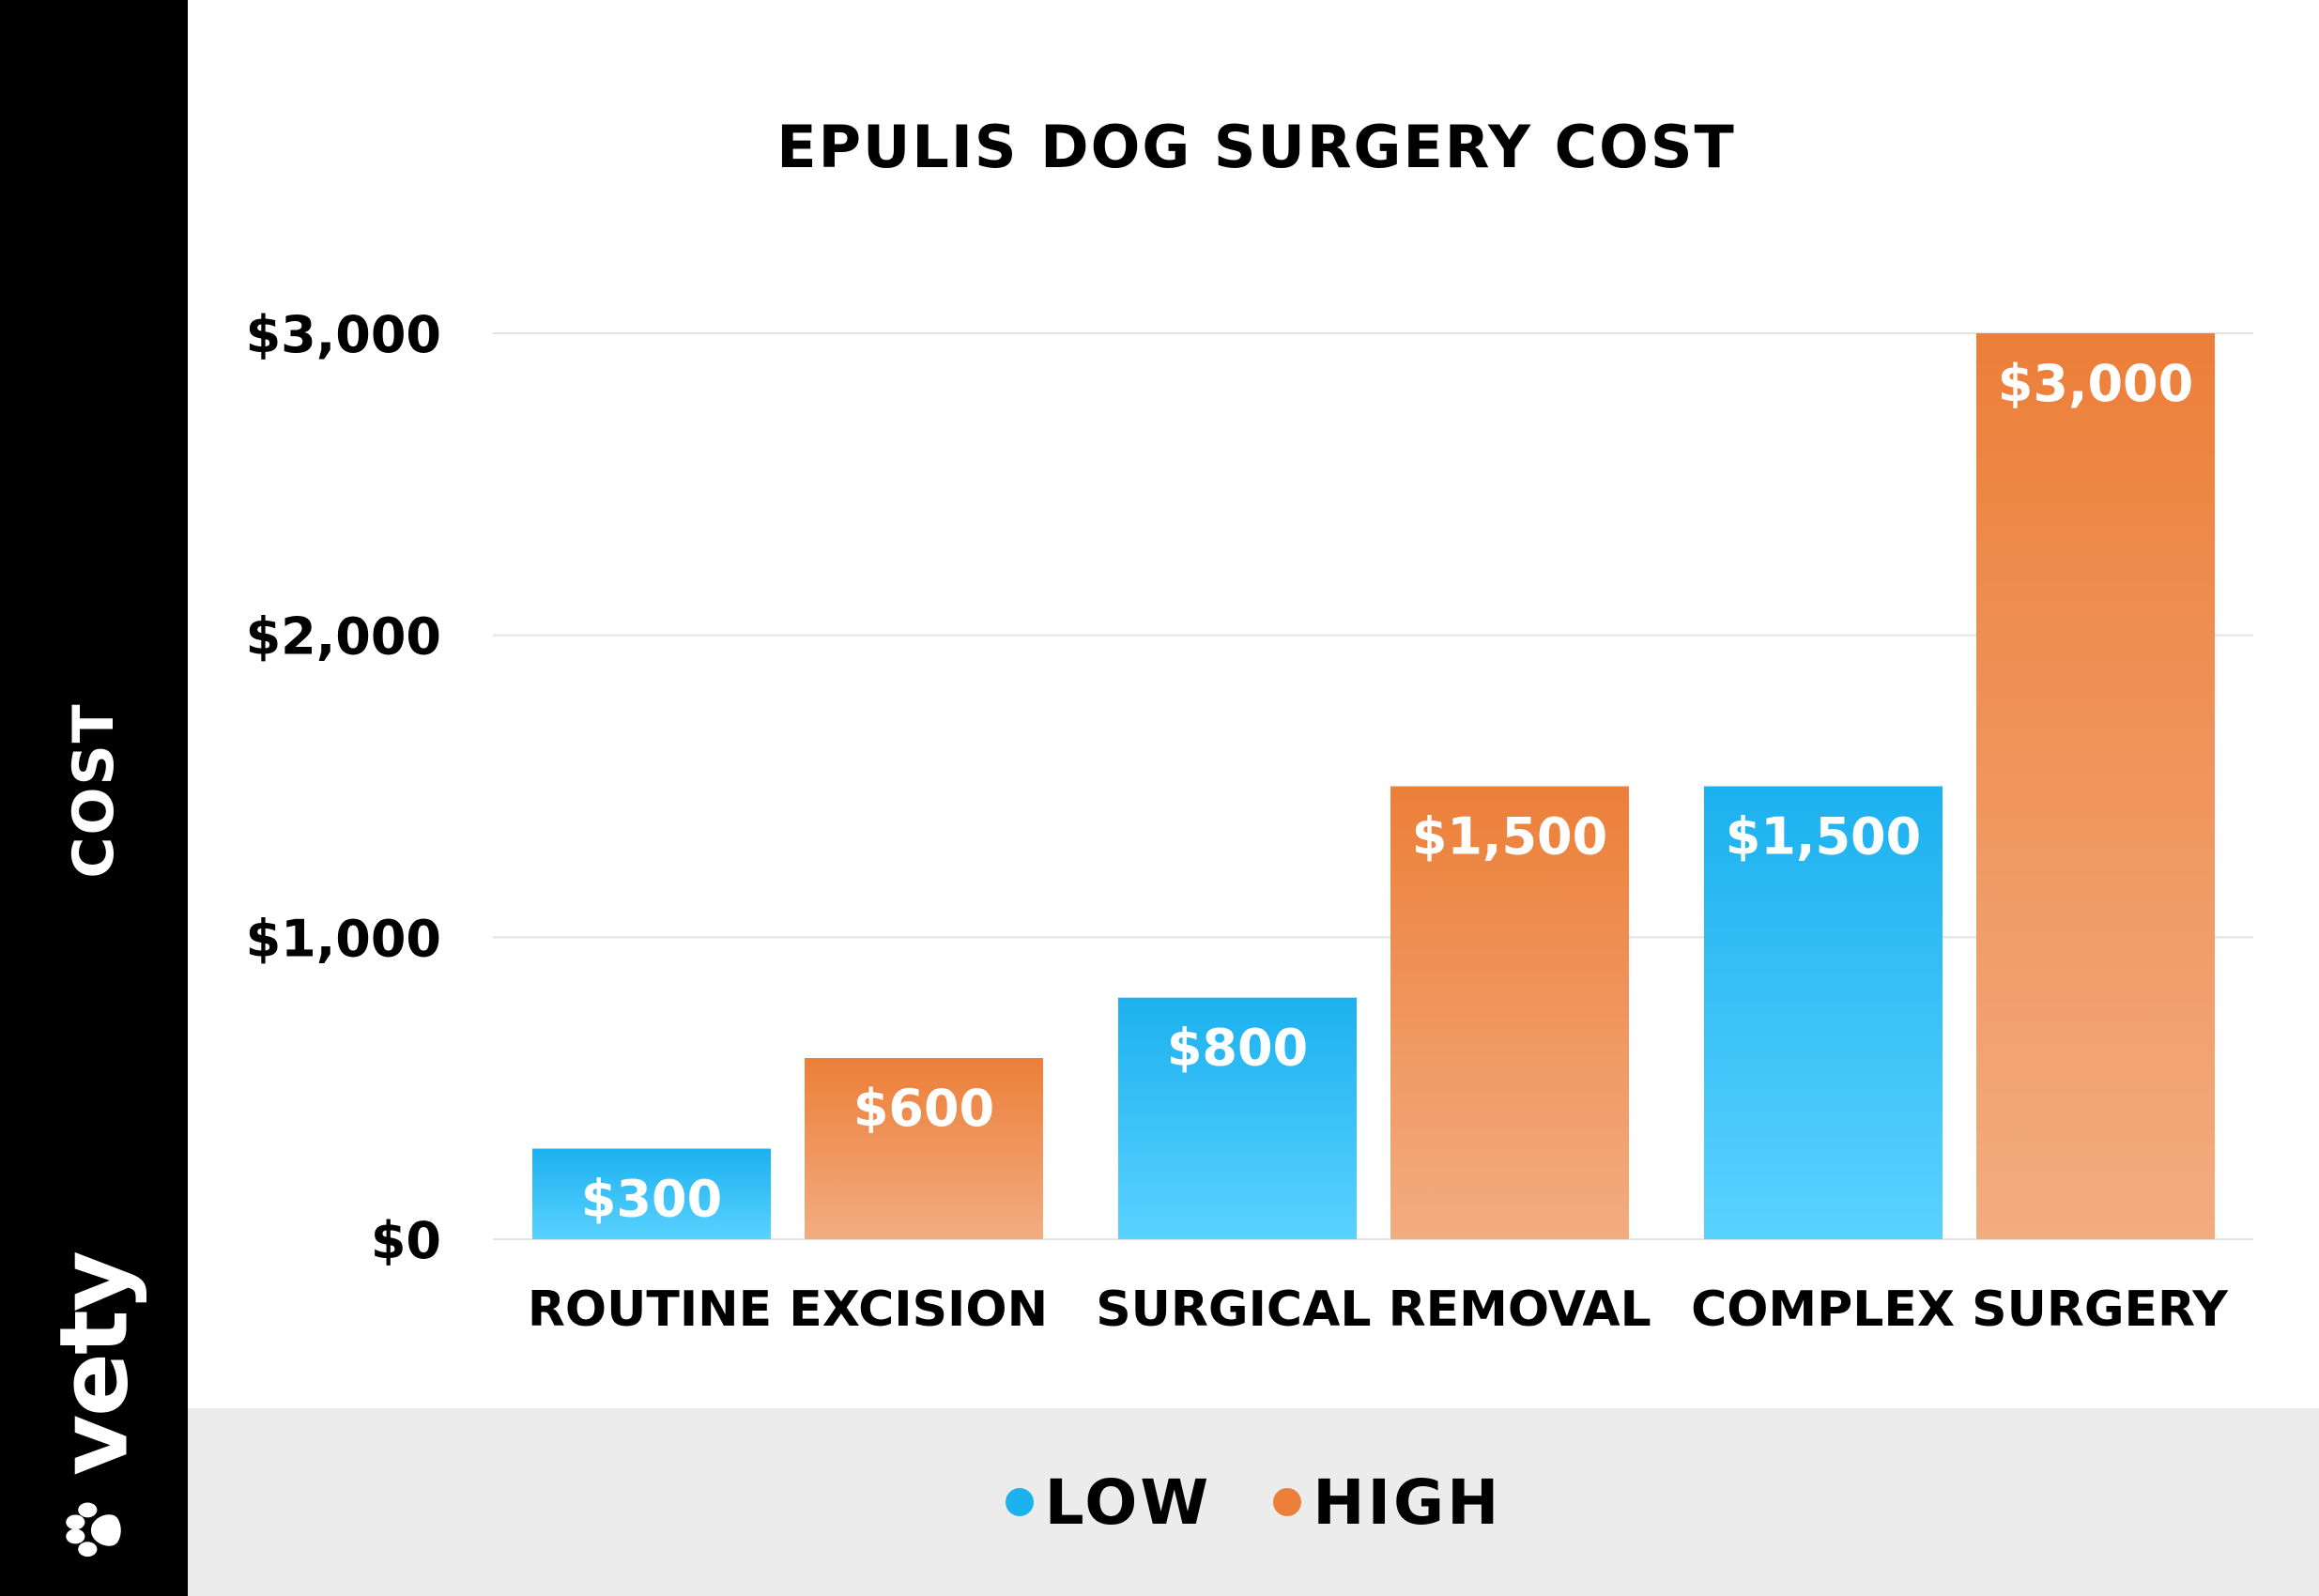 The height and width of the screenshot is (1596, 2319). Describe the element at coordinates (1256, 147) in the screenshot. I see `chart-title: EPULIS DOG SURGERY COST` at that location.